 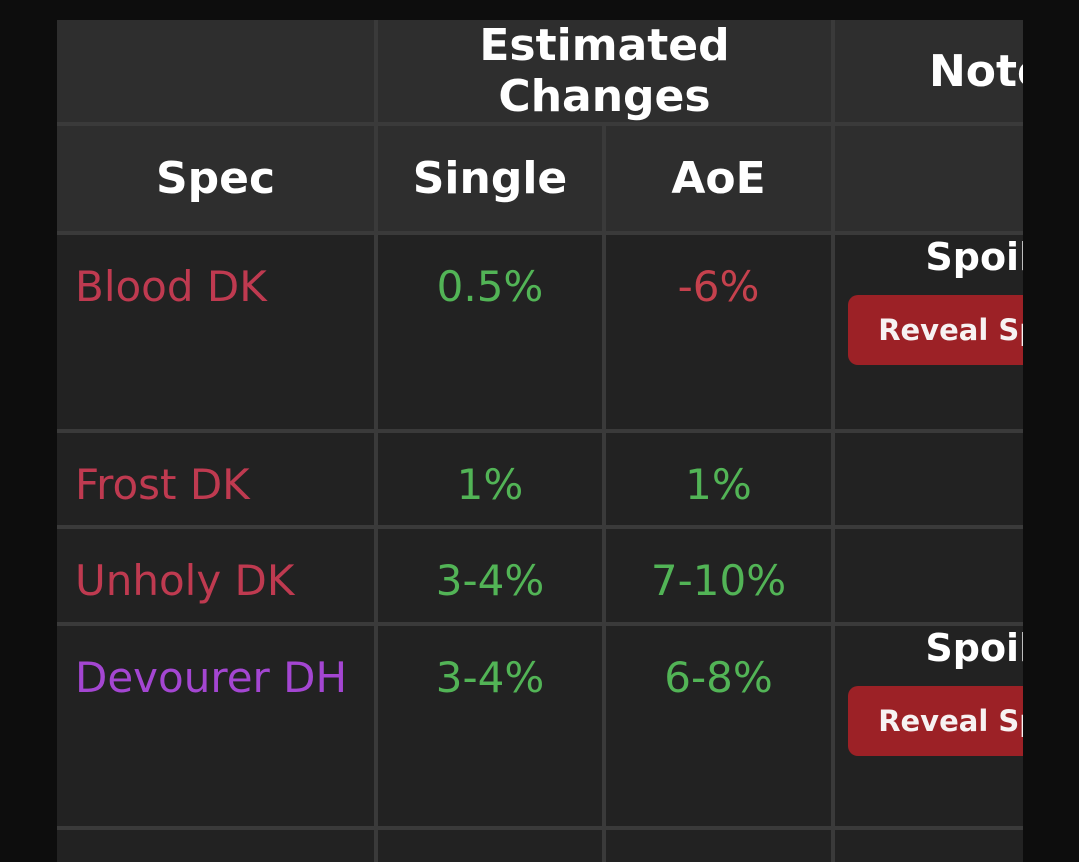 I want to click on spec-header-spacer, so click(x=217, y=73).